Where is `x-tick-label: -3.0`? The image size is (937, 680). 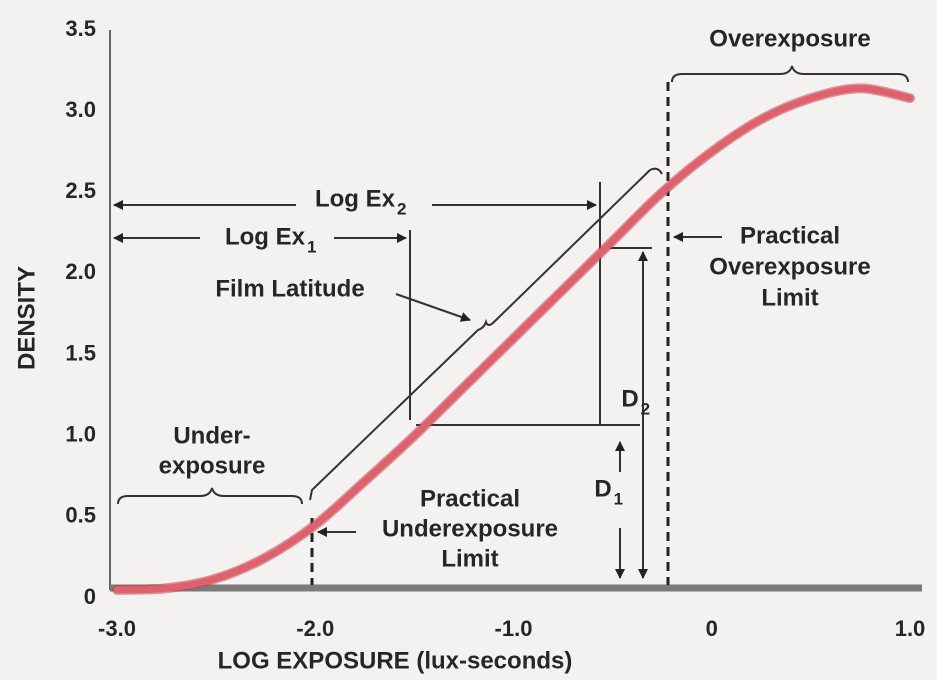 x-tick-label: -3.0 is located at coordinates (117, 628).